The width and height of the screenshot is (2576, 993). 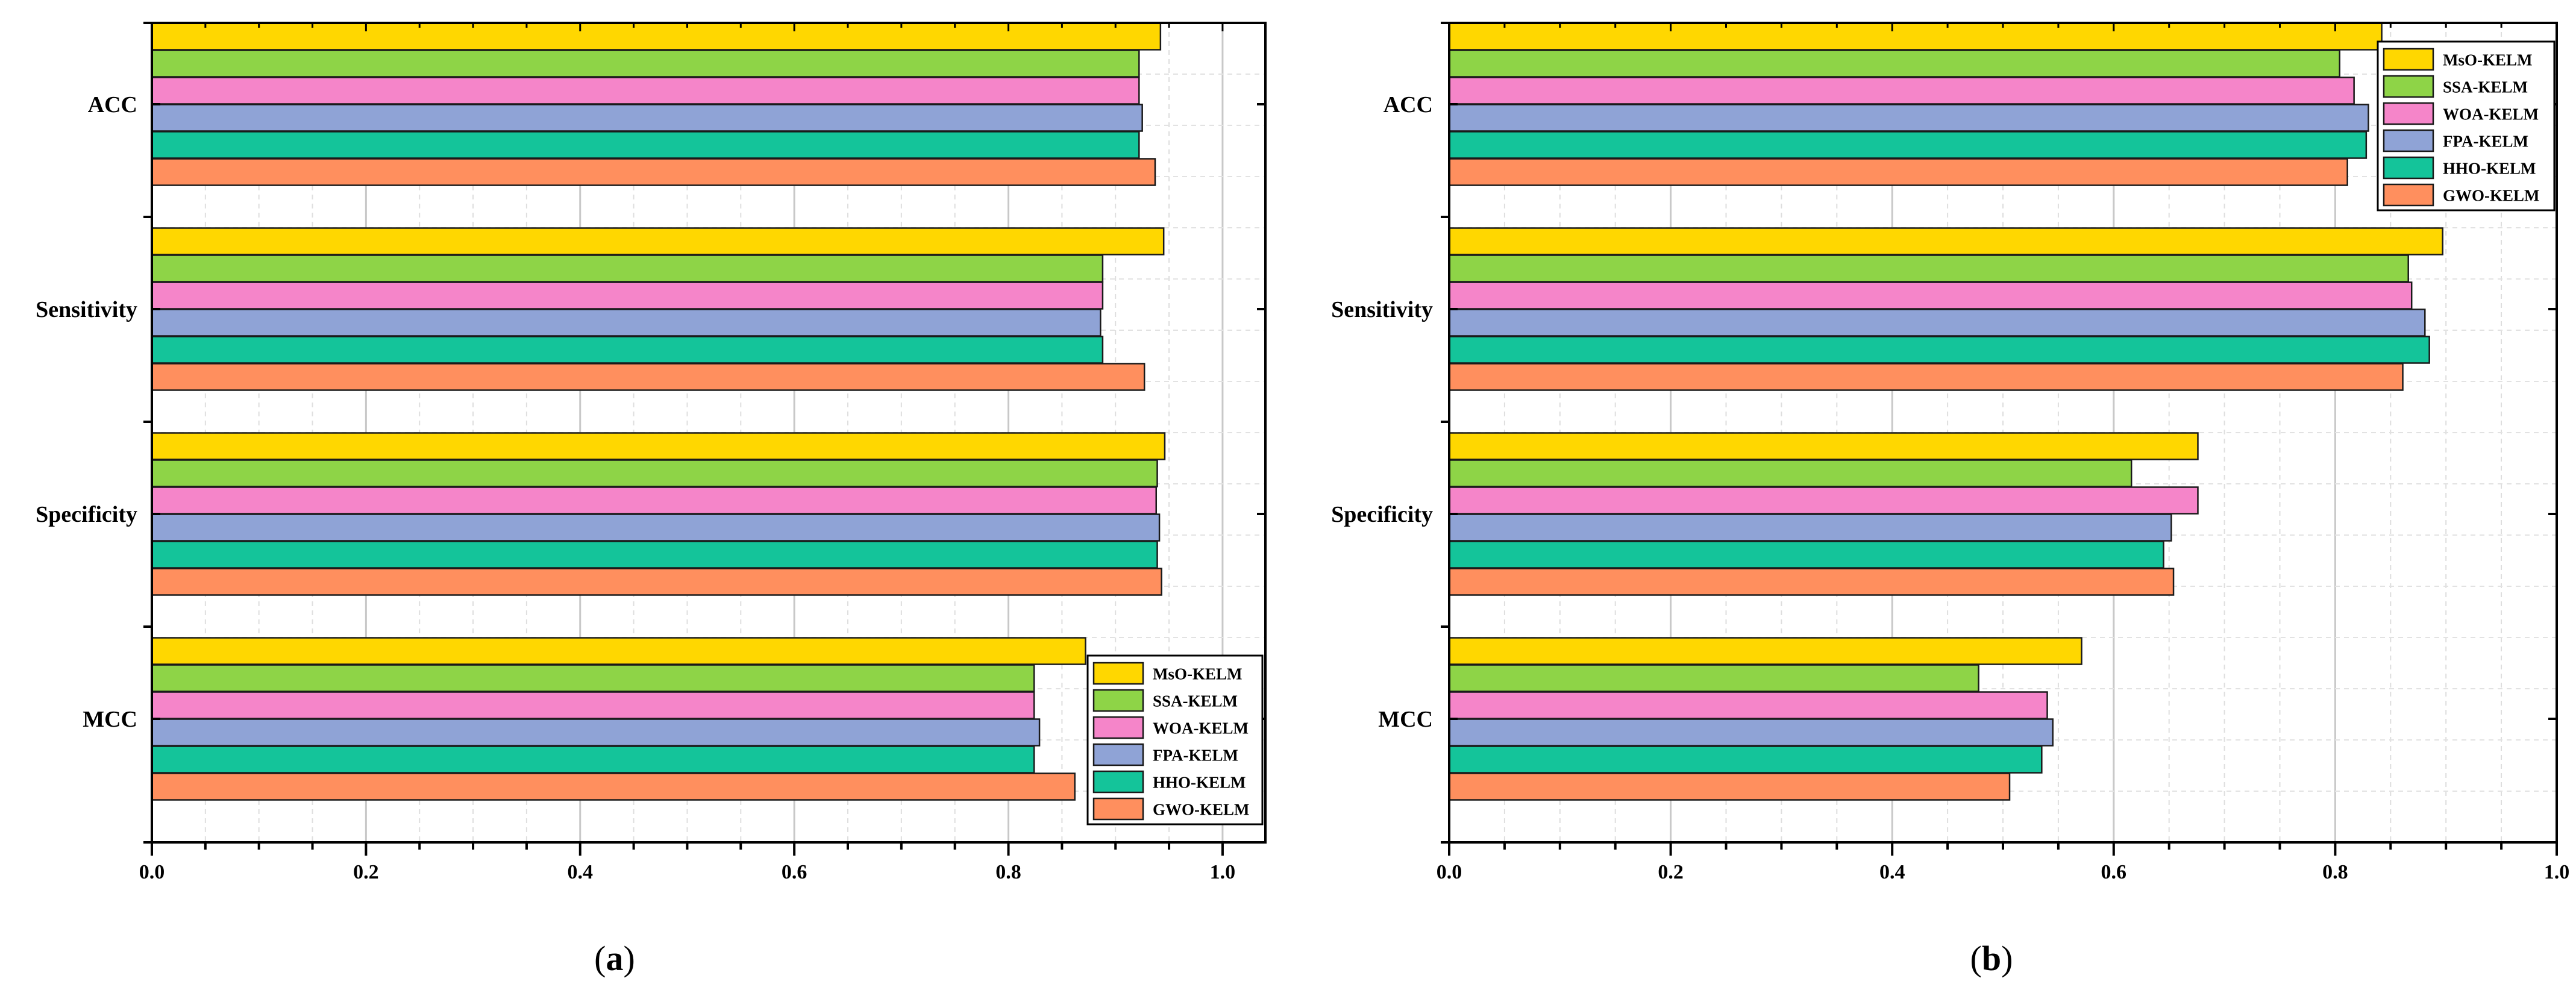 What do you see at coordinates (1201, 810) in the screenshot?
I see `legend-label: GWO-KELM` at bounding box center [1201, 810].